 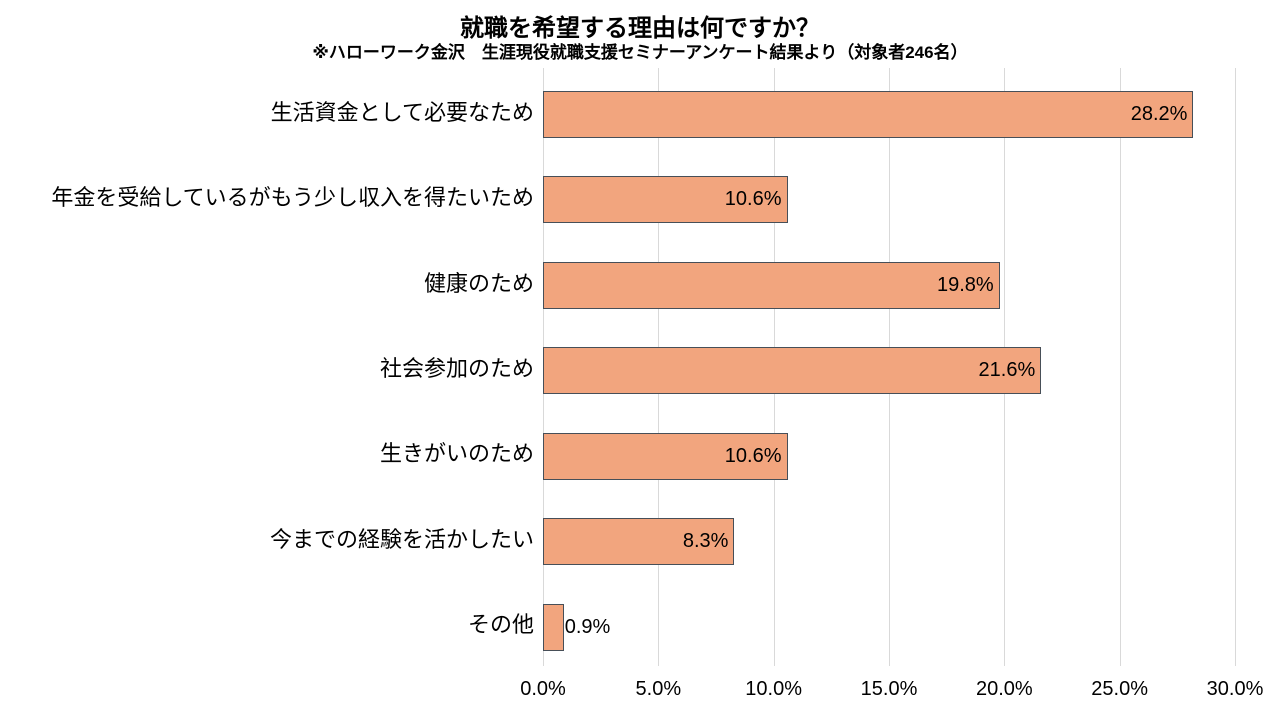 I want to click on category-label: 生きがいのため, so click(x=456, y=454).